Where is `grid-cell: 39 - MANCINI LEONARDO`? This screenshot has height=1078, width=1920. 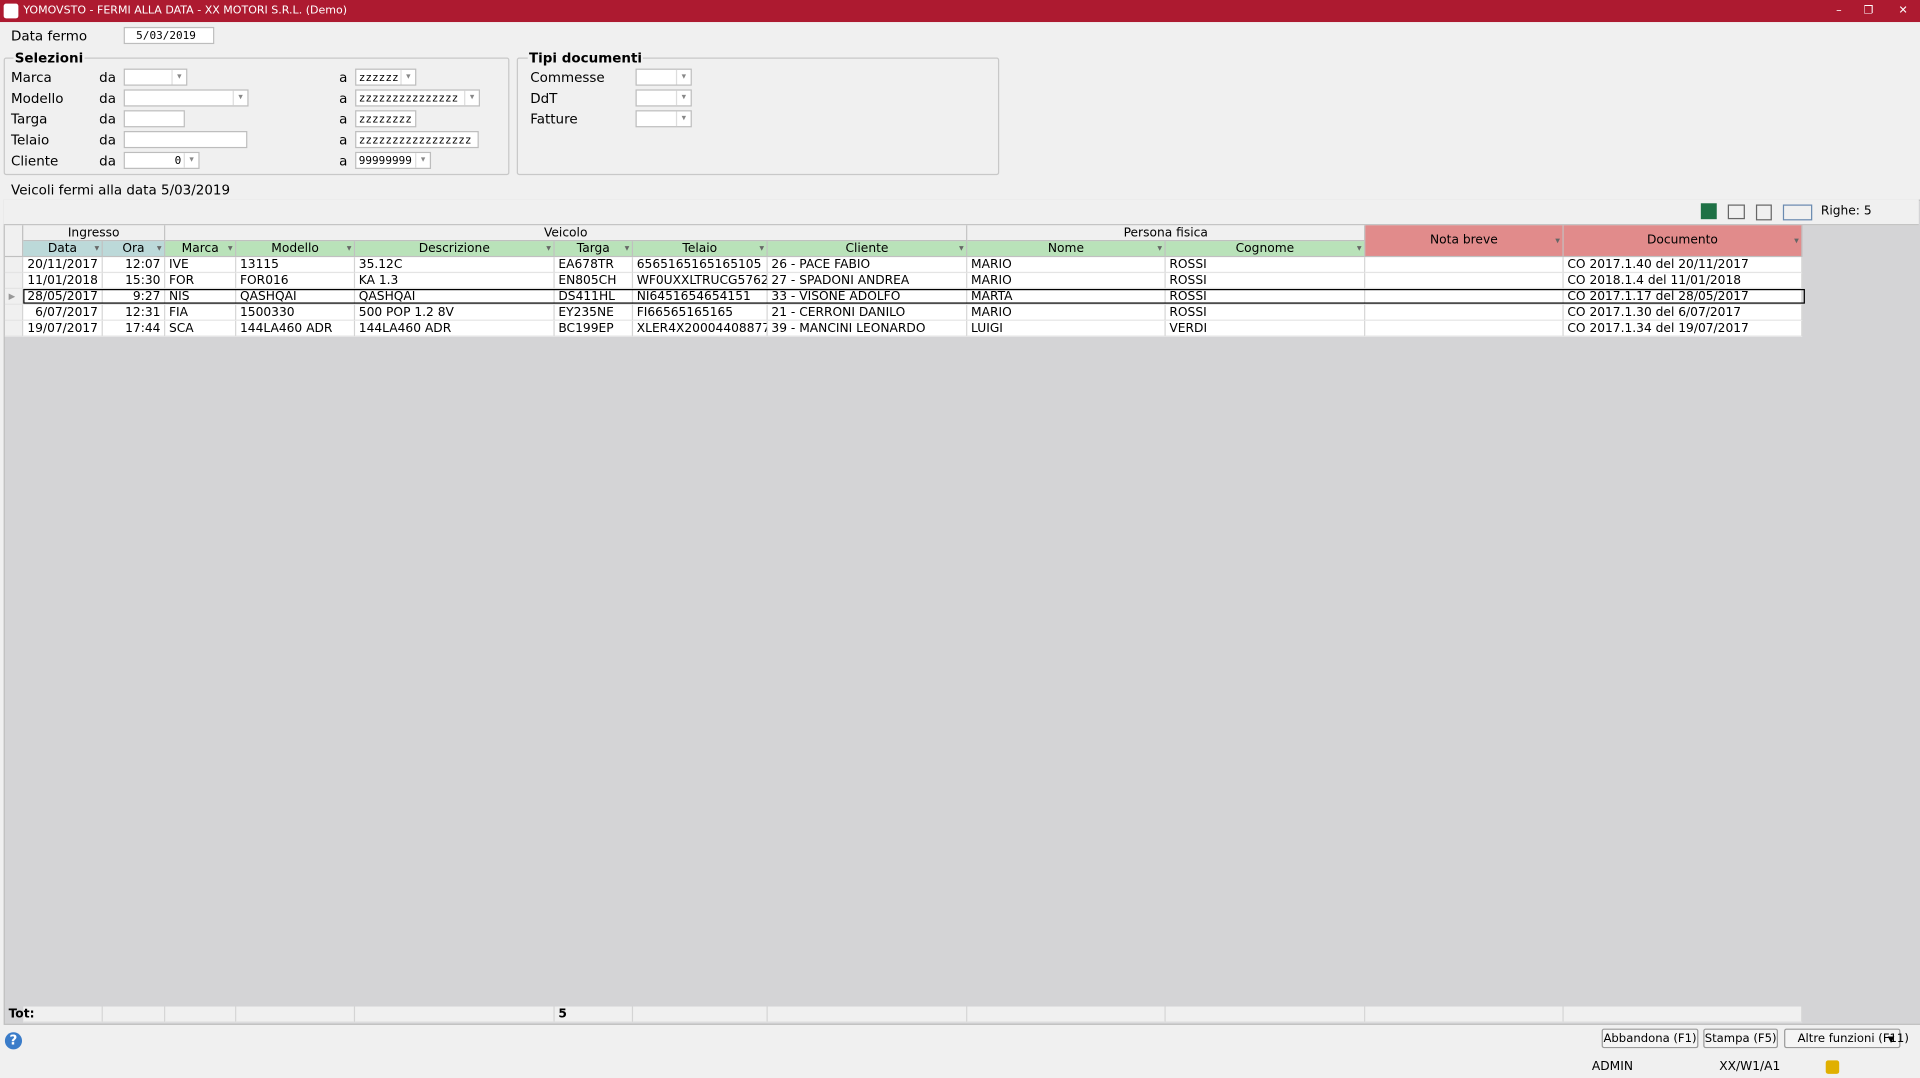 grid-cell: 39 - MANCINI LEONARDO is located at coordinates (867, 328).